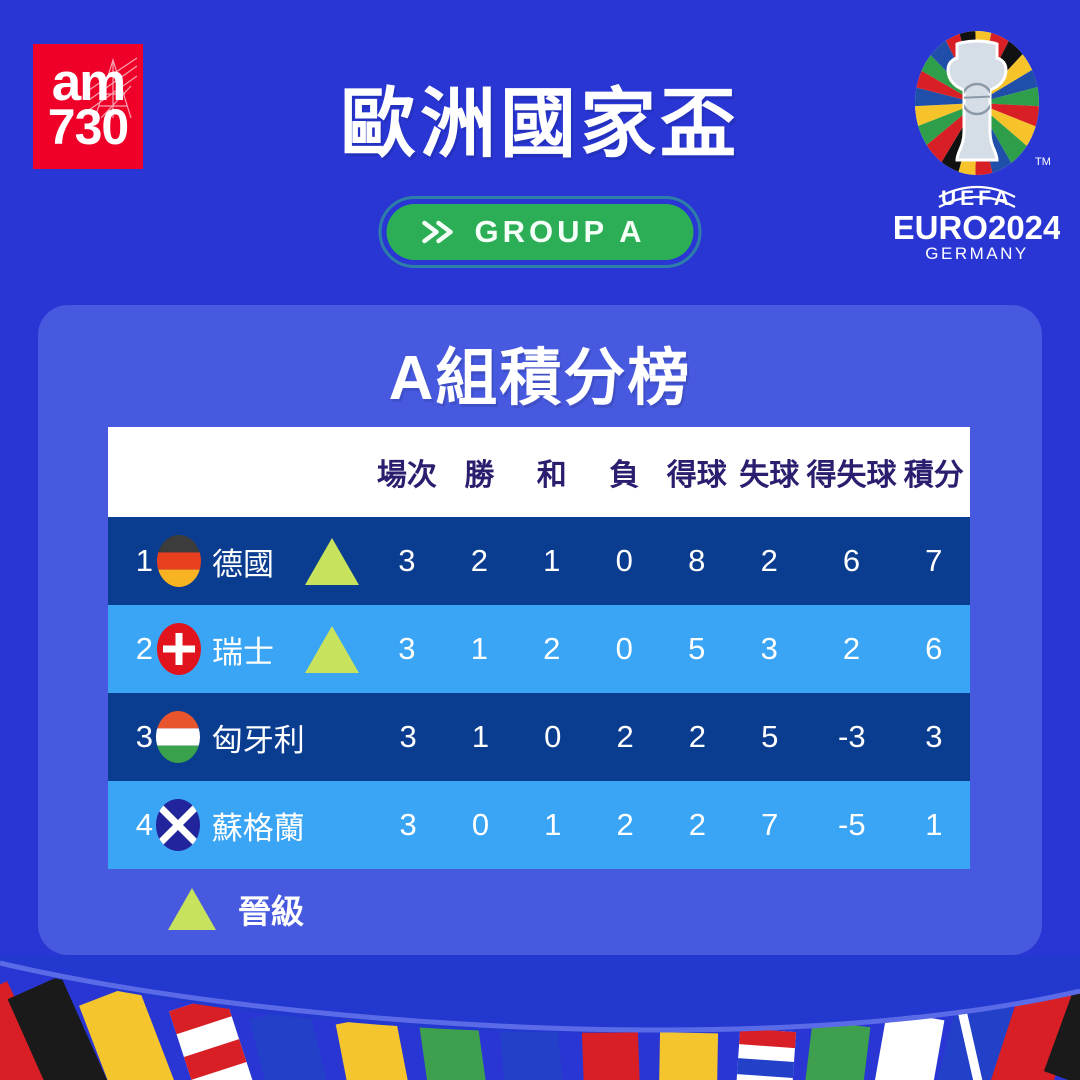 The width and height of the screenshot is (1080, 1080). Describe the element at coordinates (540, 124) in the screenshot. I see `page-title: 歐洲國家盃` at that location.